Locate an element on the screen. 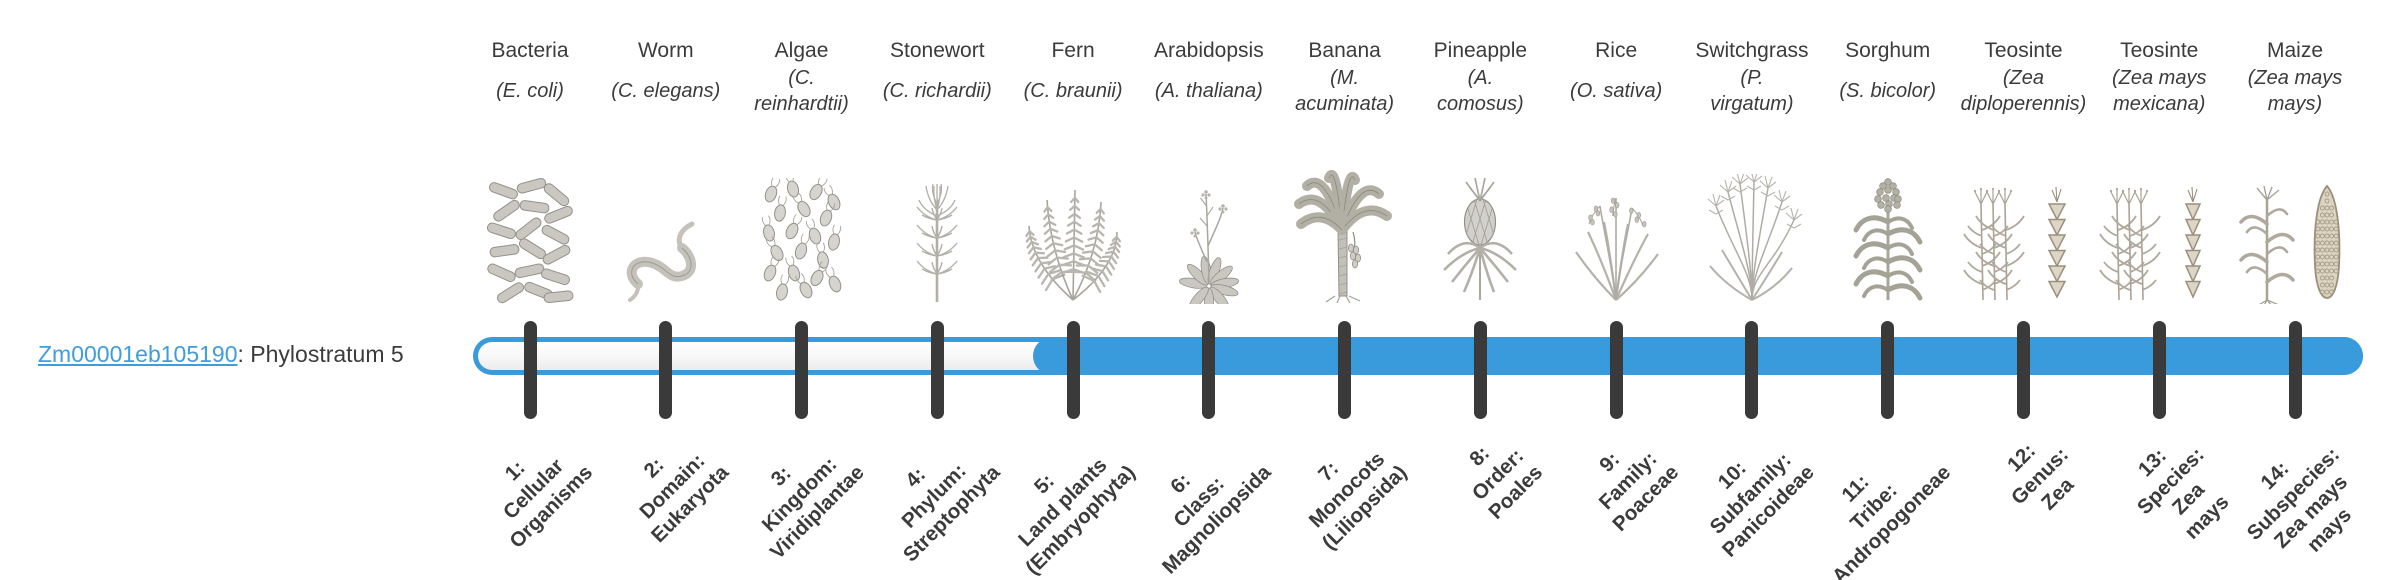 The image size is (2400, 580). organism-name-label: Worm is located at coordinates (665, 50).